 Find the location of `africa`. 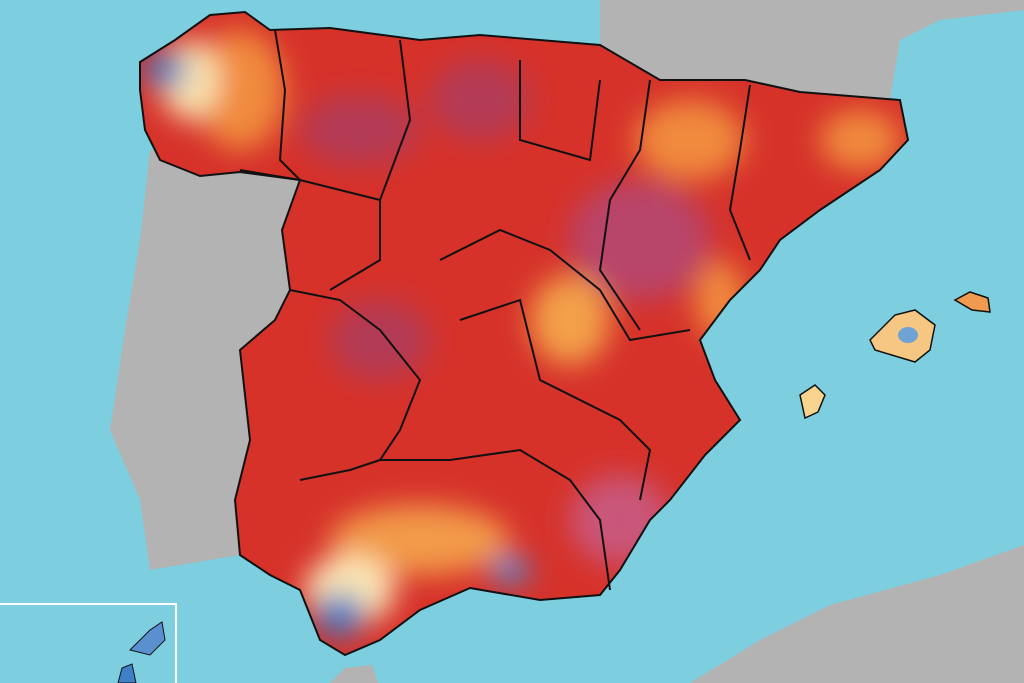

africa is located at coordinates (857, 614).